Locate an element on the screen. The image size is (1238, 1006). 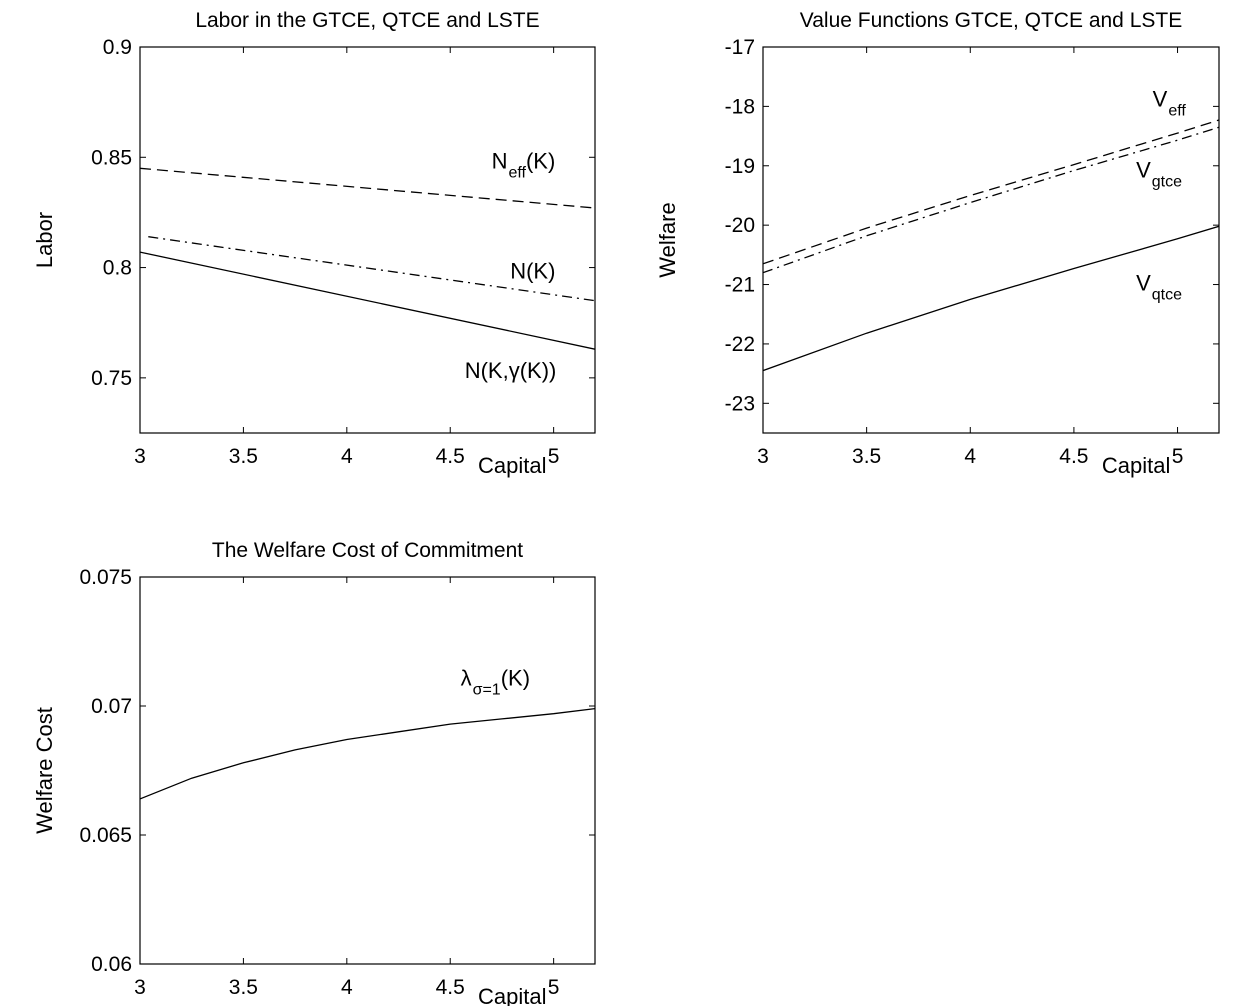
series-annotation: Veff is located at coordinates (1170, 102).